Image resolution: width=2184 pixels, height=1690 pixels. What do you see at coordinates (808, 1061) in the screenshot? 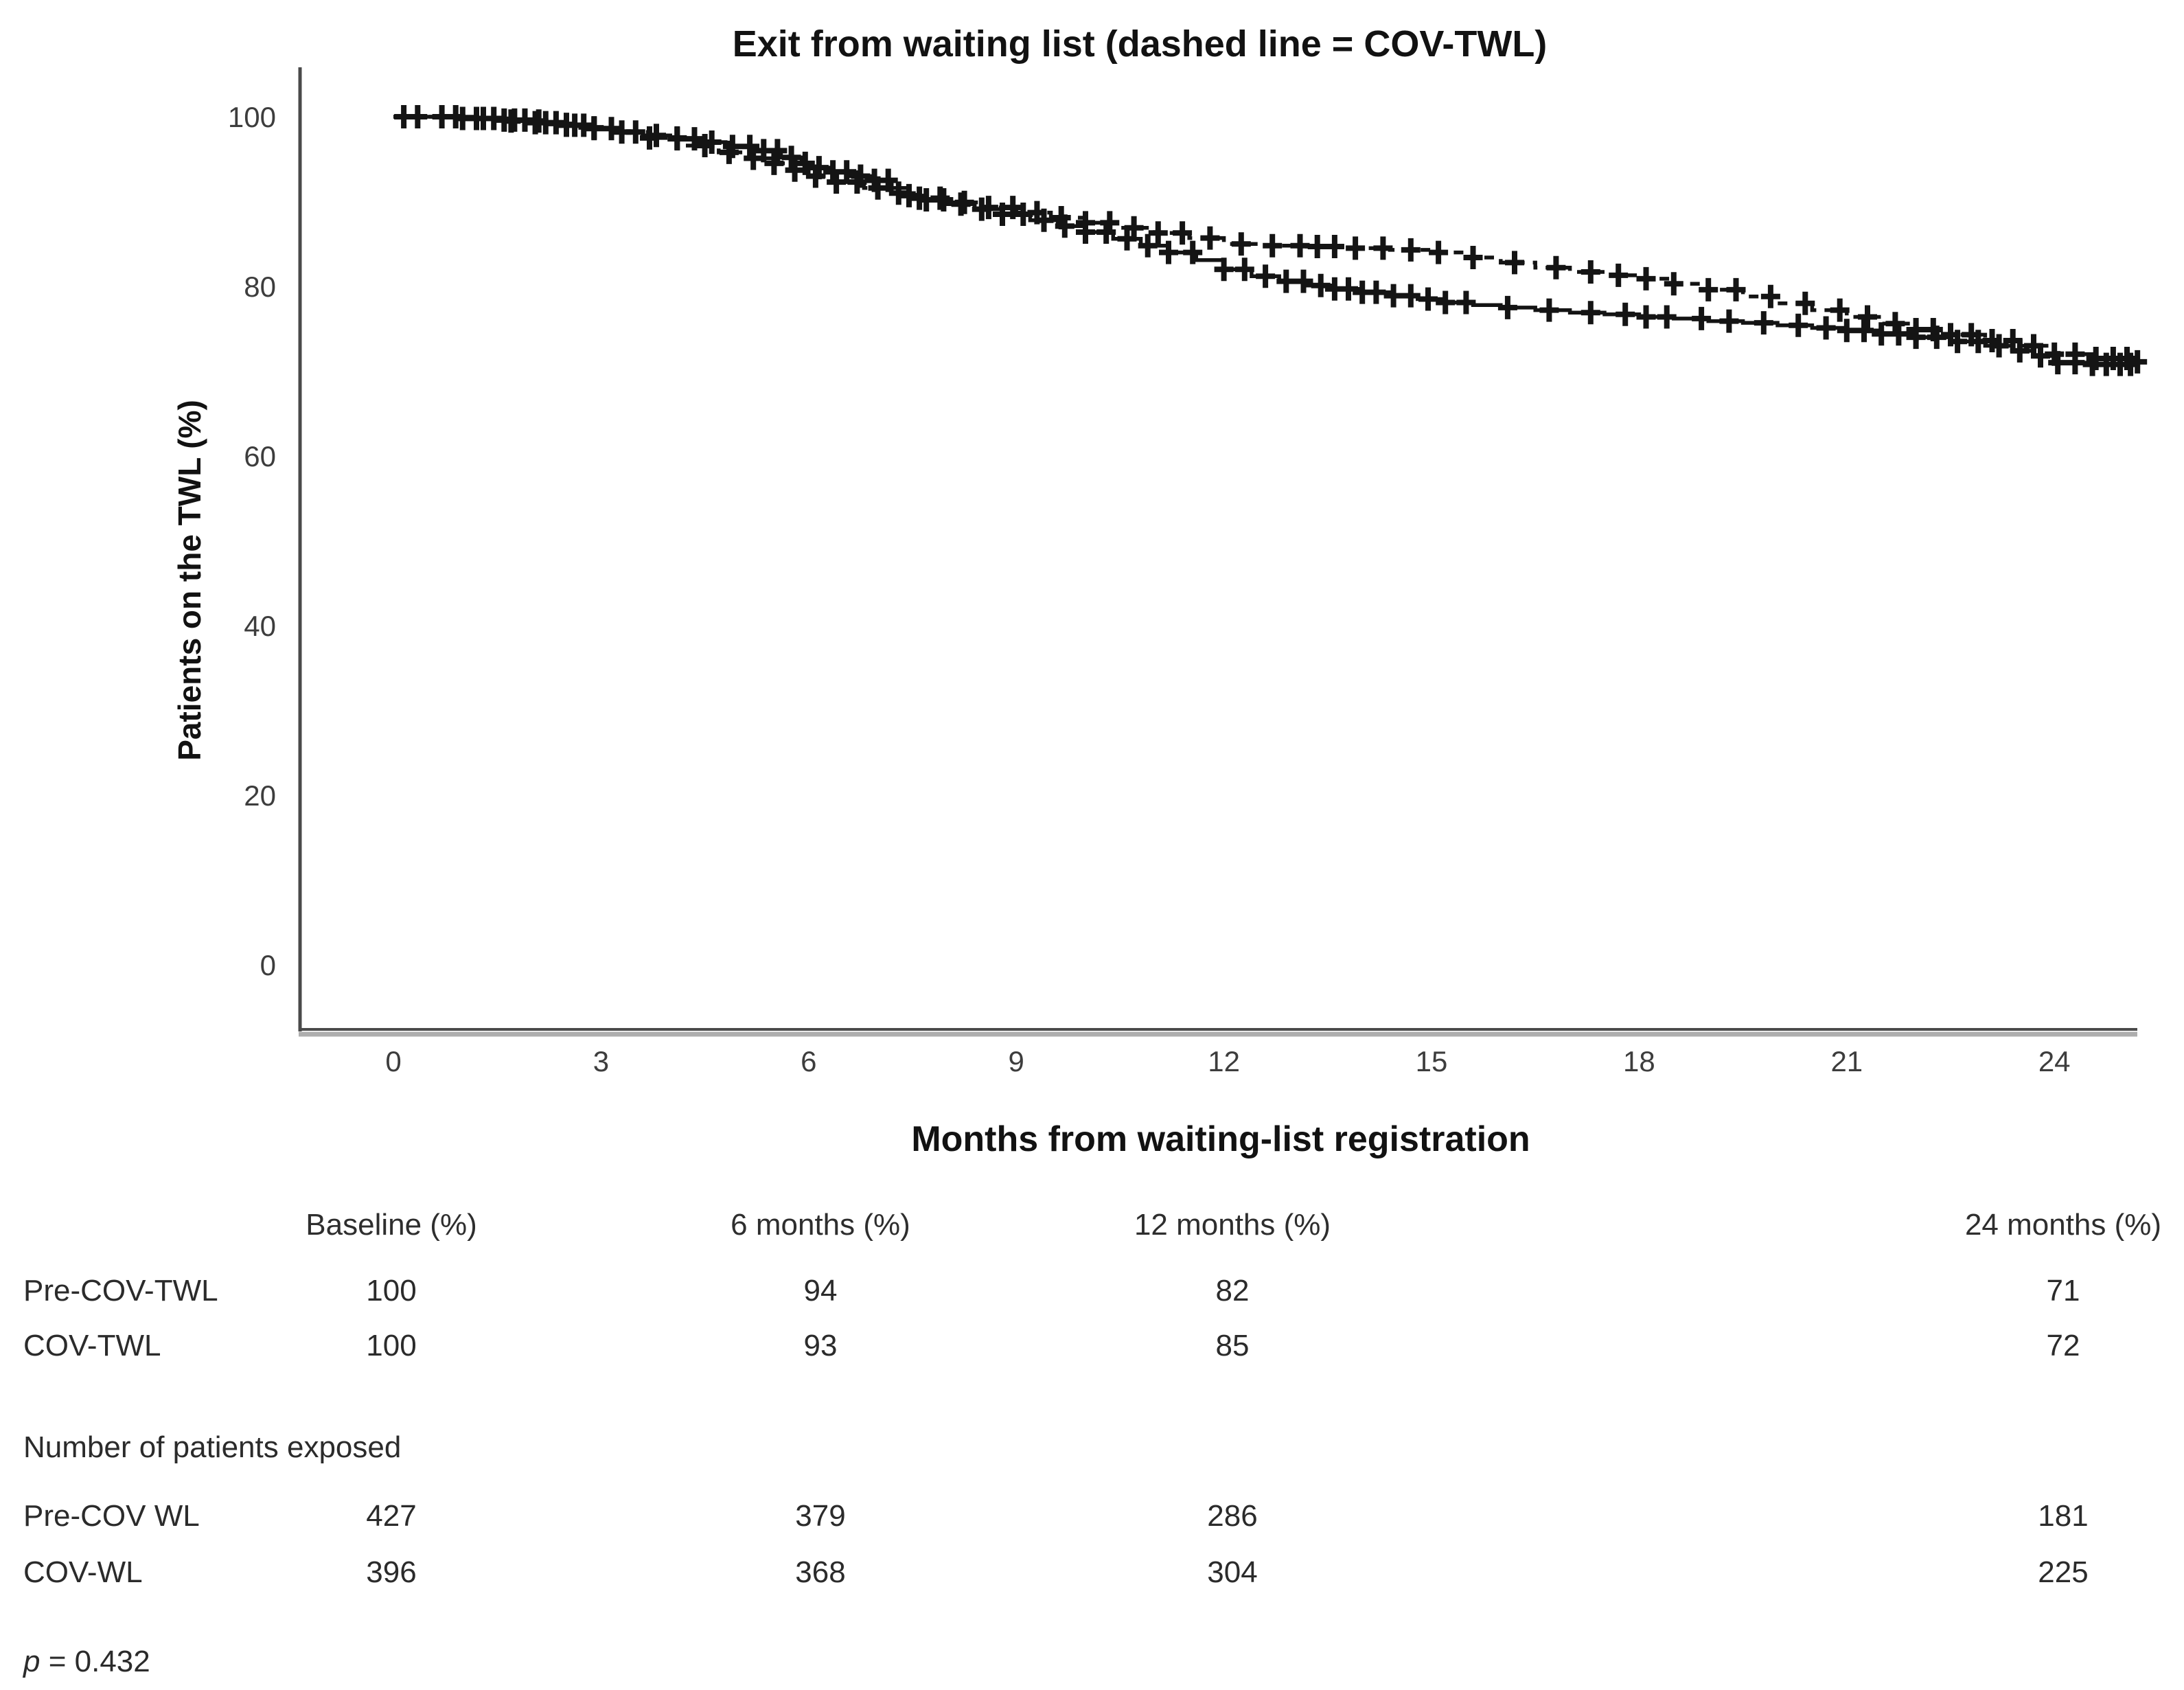
I see `x-tick-label: 6` at bounding box center [808, 1061].